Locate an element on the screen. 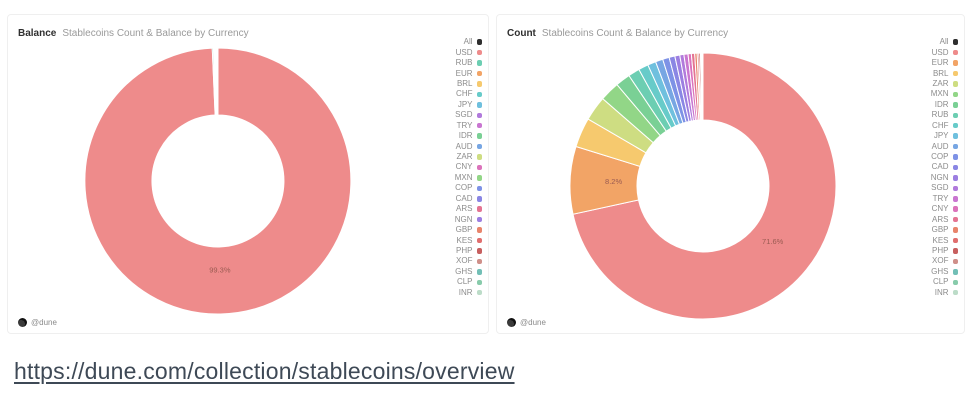 The height and width of the screenshot is (406, 972). legend-label: INR is located at coordinates (941, 292).